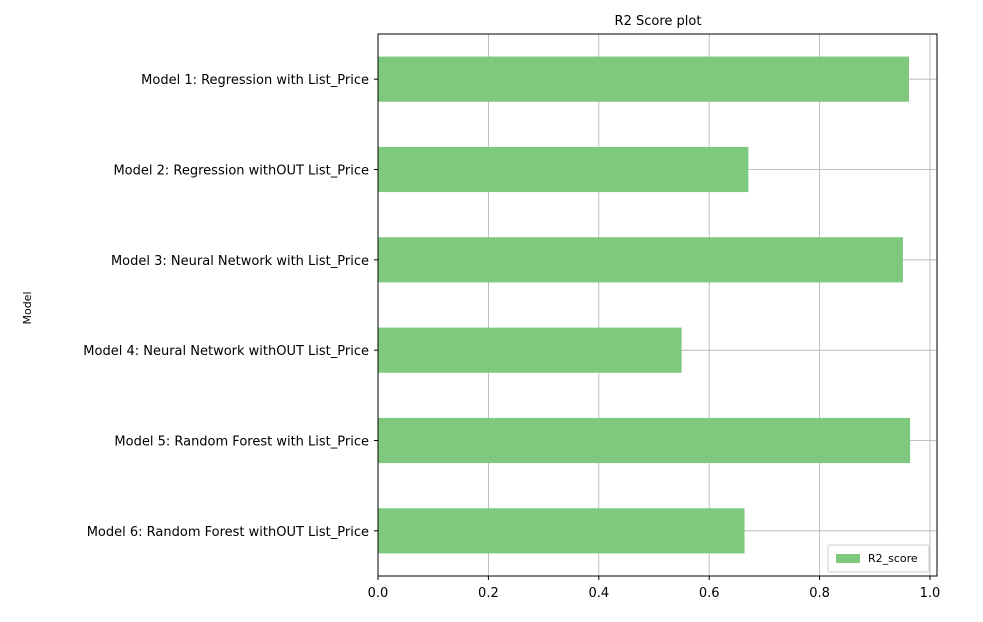 The height and width of the screenshot is (622, 983). Describe the element at coordinates (378, 593) in the screenshot. I see `x-tick-label: 0.0` at that location.